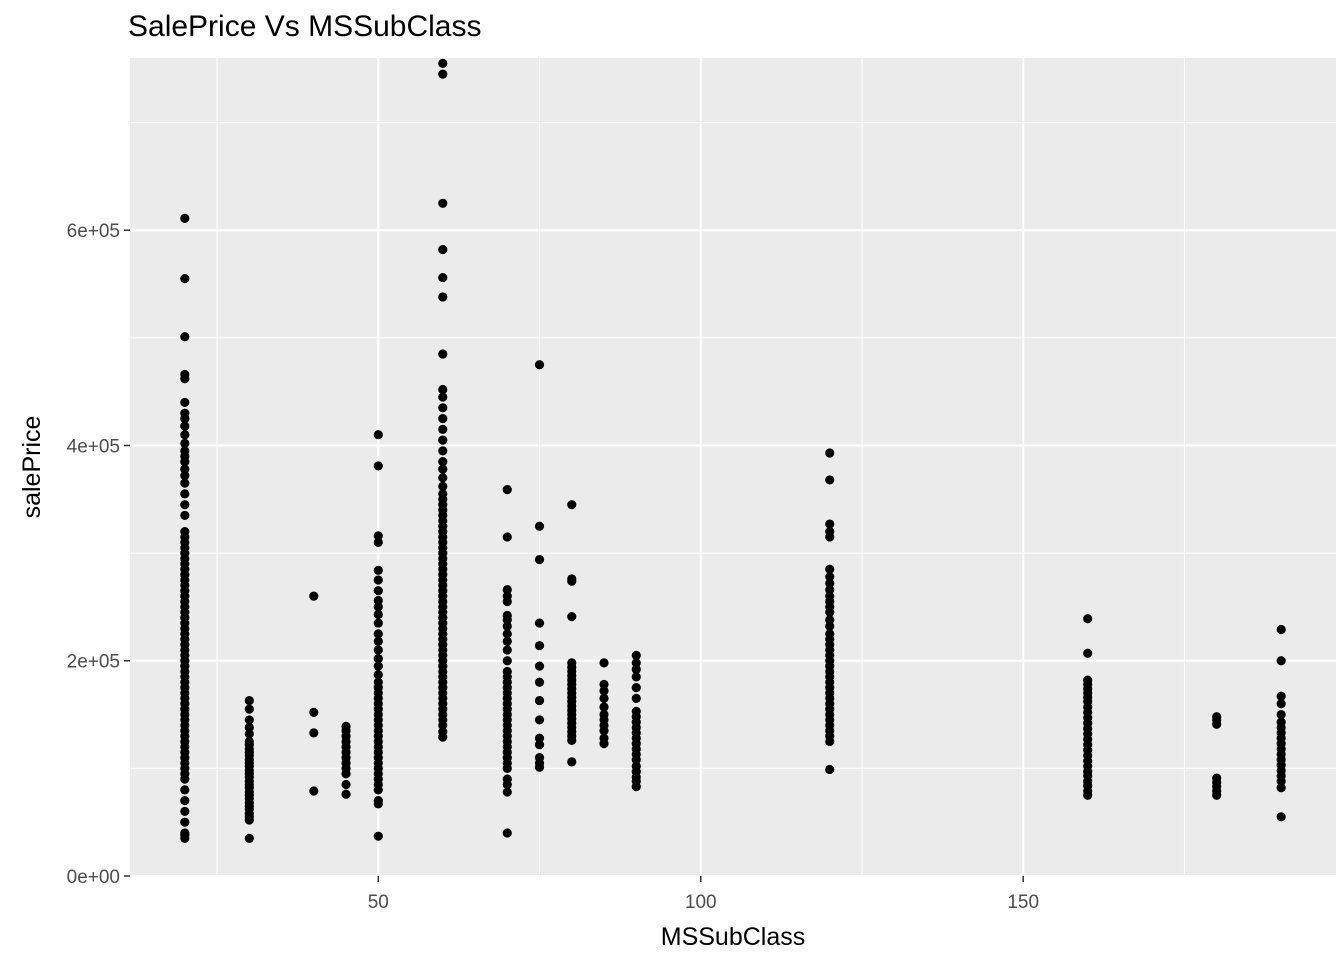  What do you see at coordinates (93, 231) in the screenshot?
I see `y-tick-label: 6e+05` at bounding box center [93, 231].